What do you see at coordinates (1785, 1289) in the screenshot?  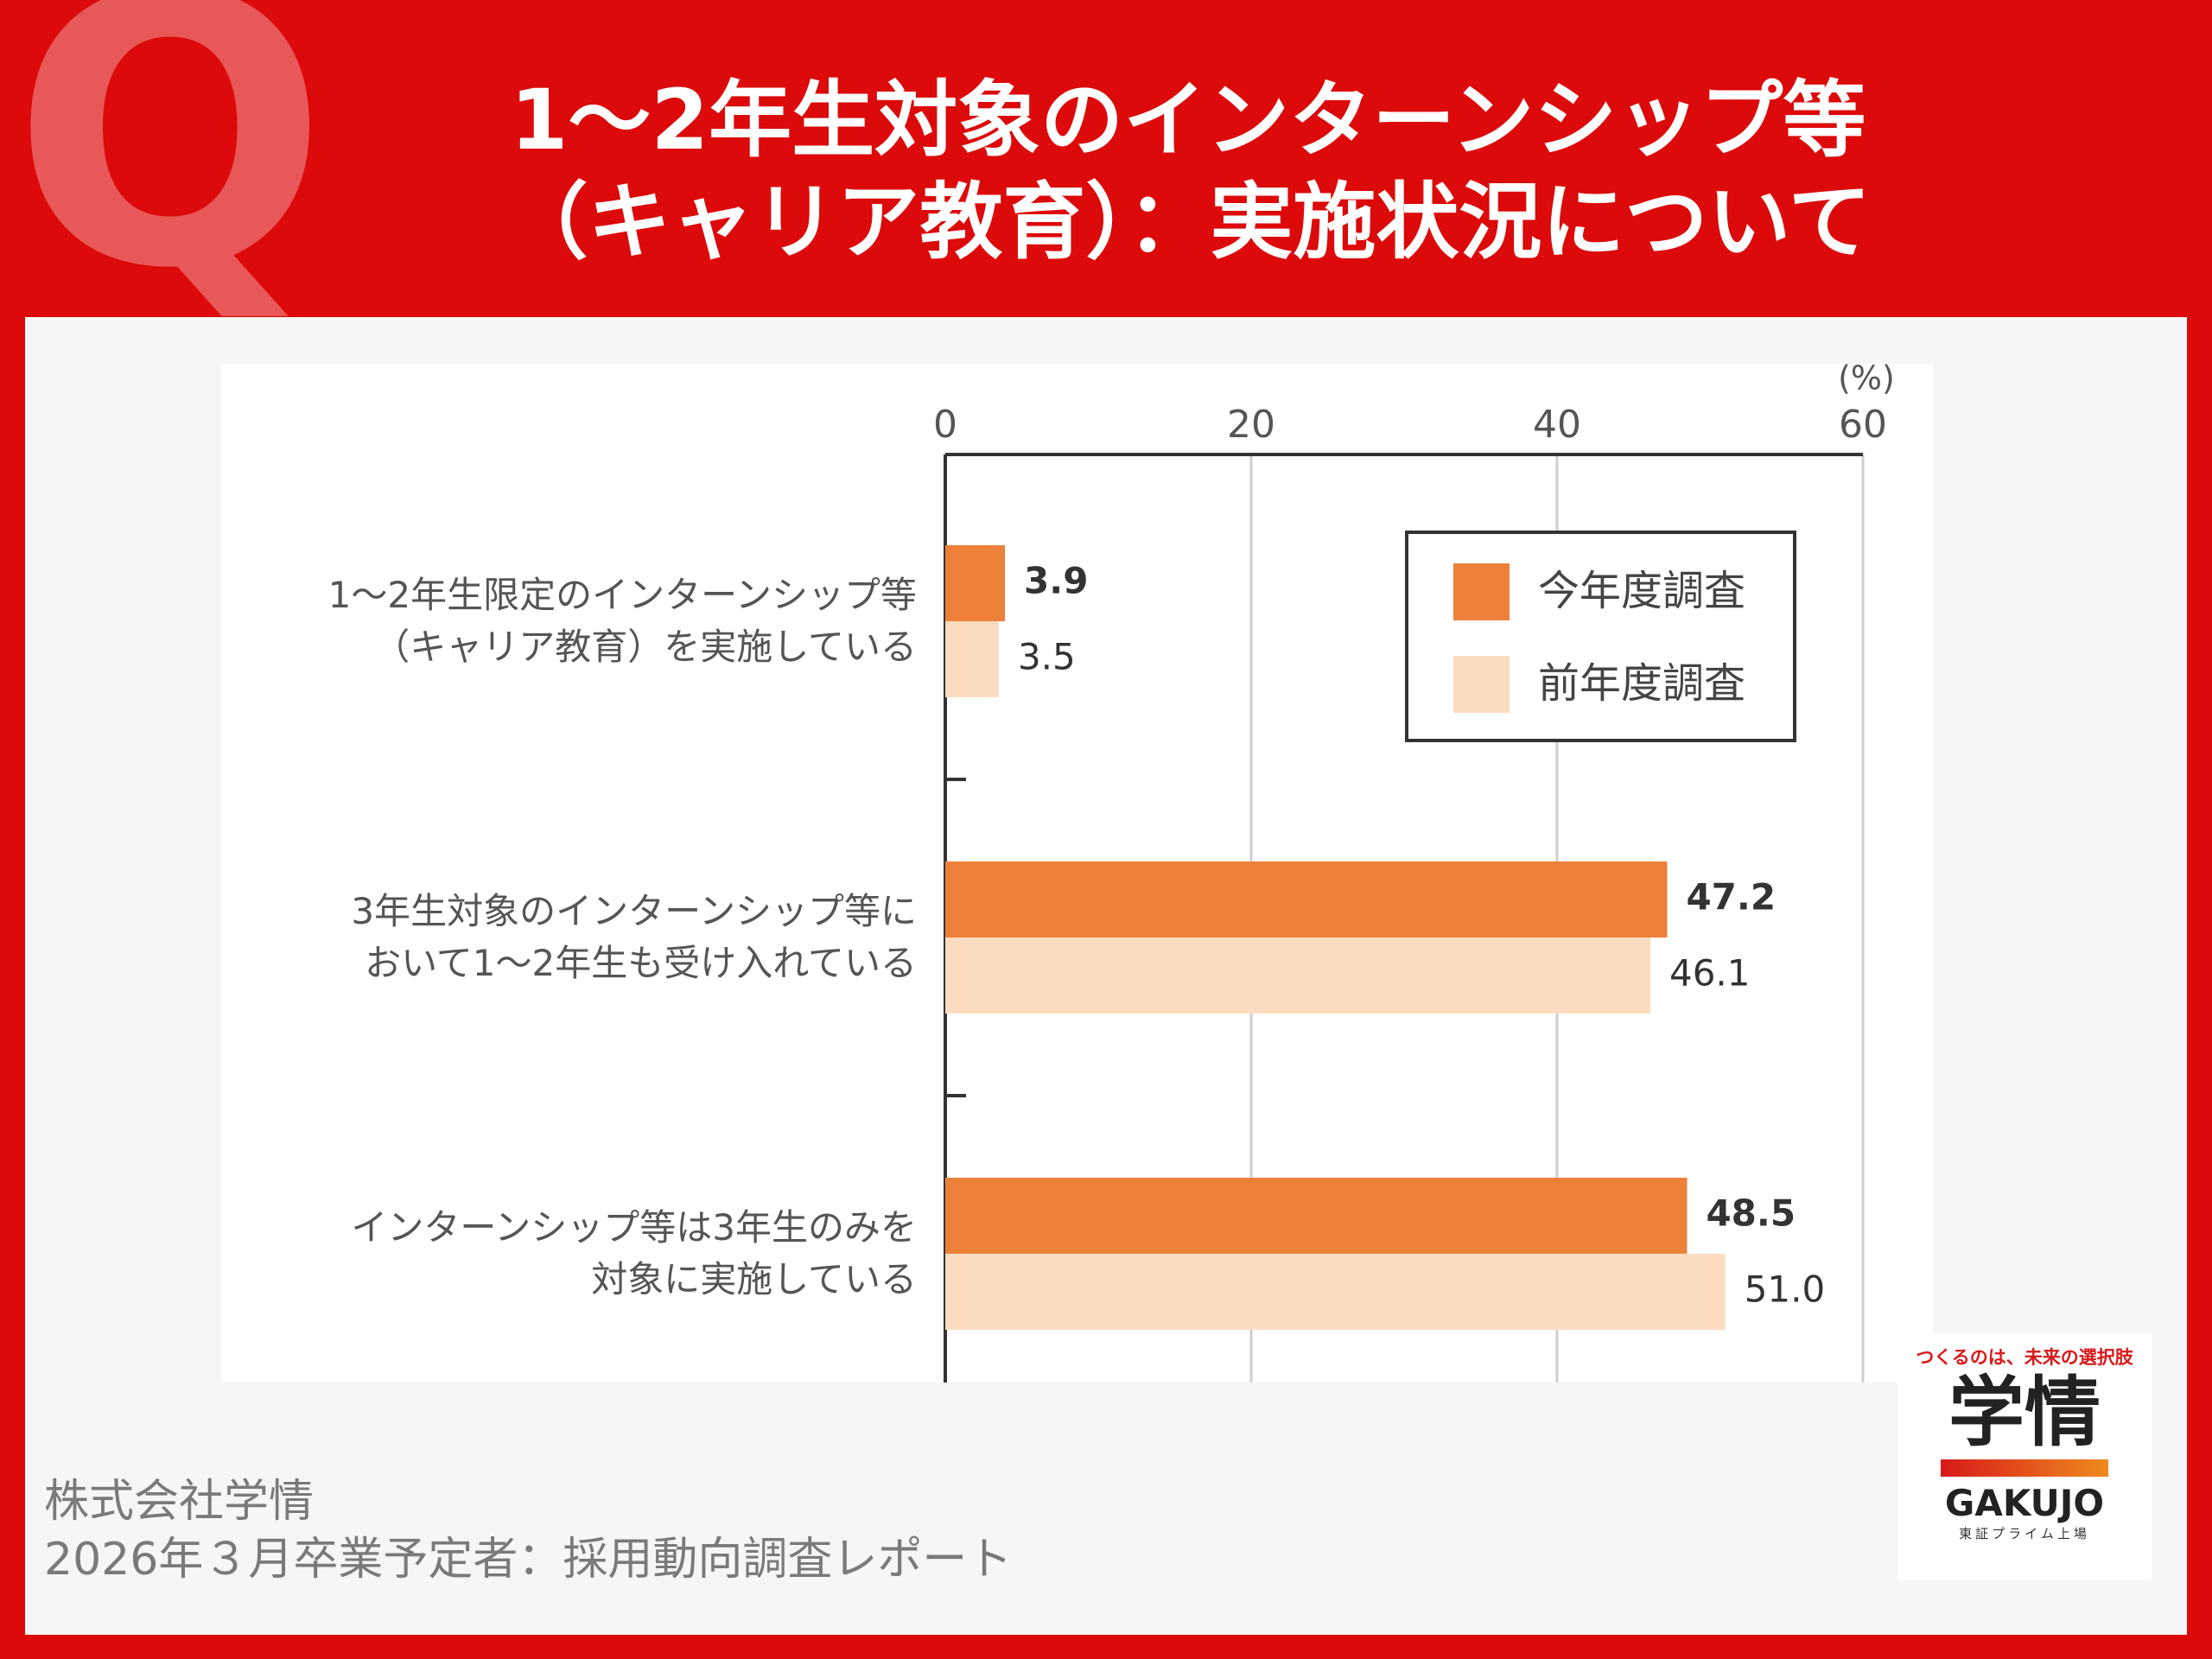 I see `value-label: 51.0` at bounding box center [1785, 1289].